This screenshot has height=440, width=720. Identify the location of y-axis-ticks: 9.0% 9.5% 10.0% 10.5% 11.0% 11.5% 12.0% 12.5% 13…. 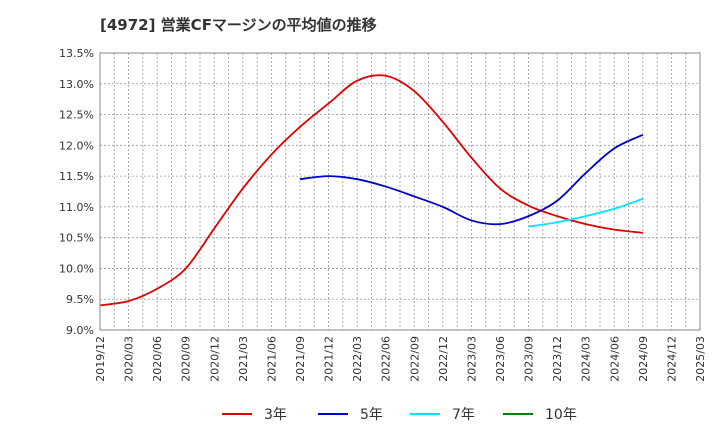
(76, 192).